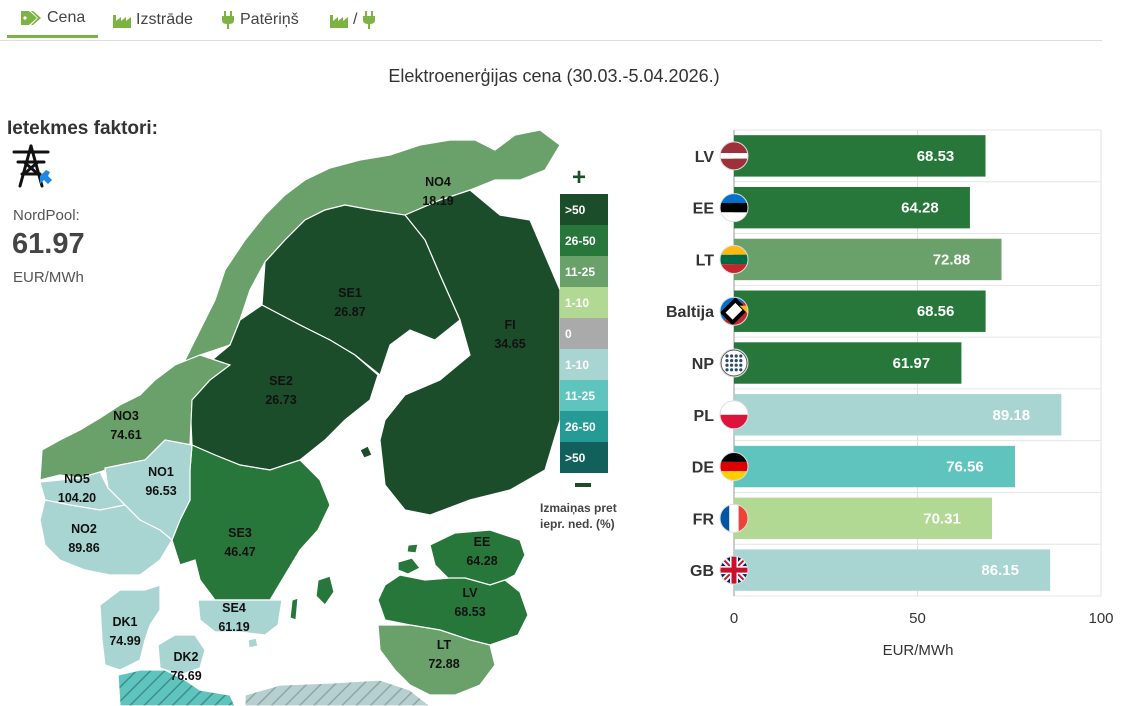  I want to click on category-label: LT, so click(705, 260).